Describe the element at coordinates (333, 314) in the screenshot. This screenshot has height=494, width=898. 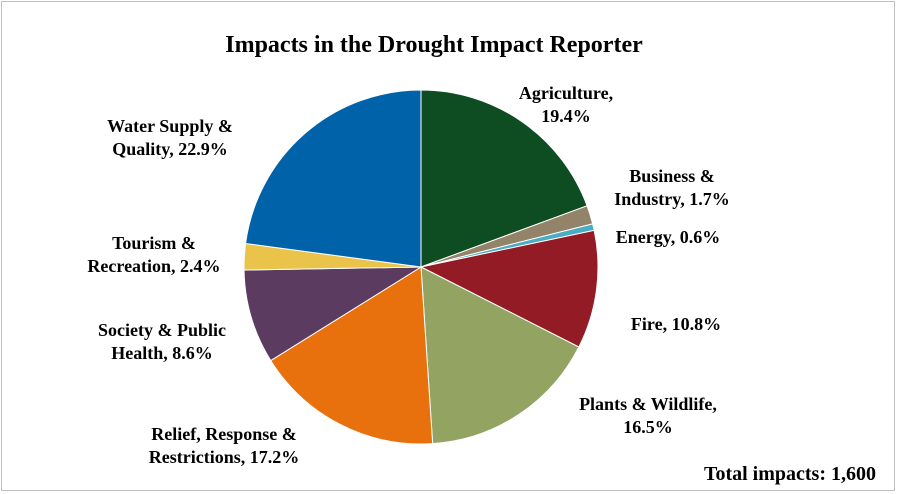
I see `pie-slice-society-and-public-health` at that location.